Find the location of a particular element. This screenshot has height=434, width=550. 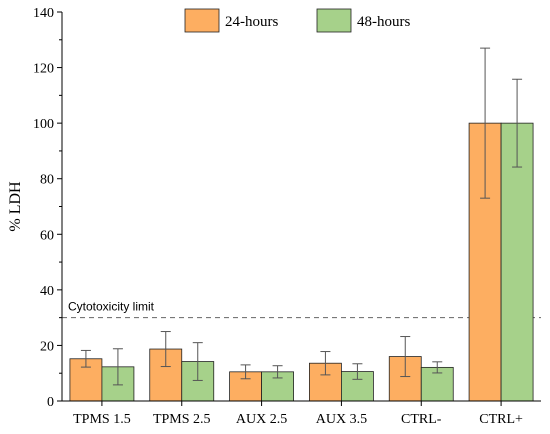

y-tick-label: 0 is located at coordinates (50, 402).